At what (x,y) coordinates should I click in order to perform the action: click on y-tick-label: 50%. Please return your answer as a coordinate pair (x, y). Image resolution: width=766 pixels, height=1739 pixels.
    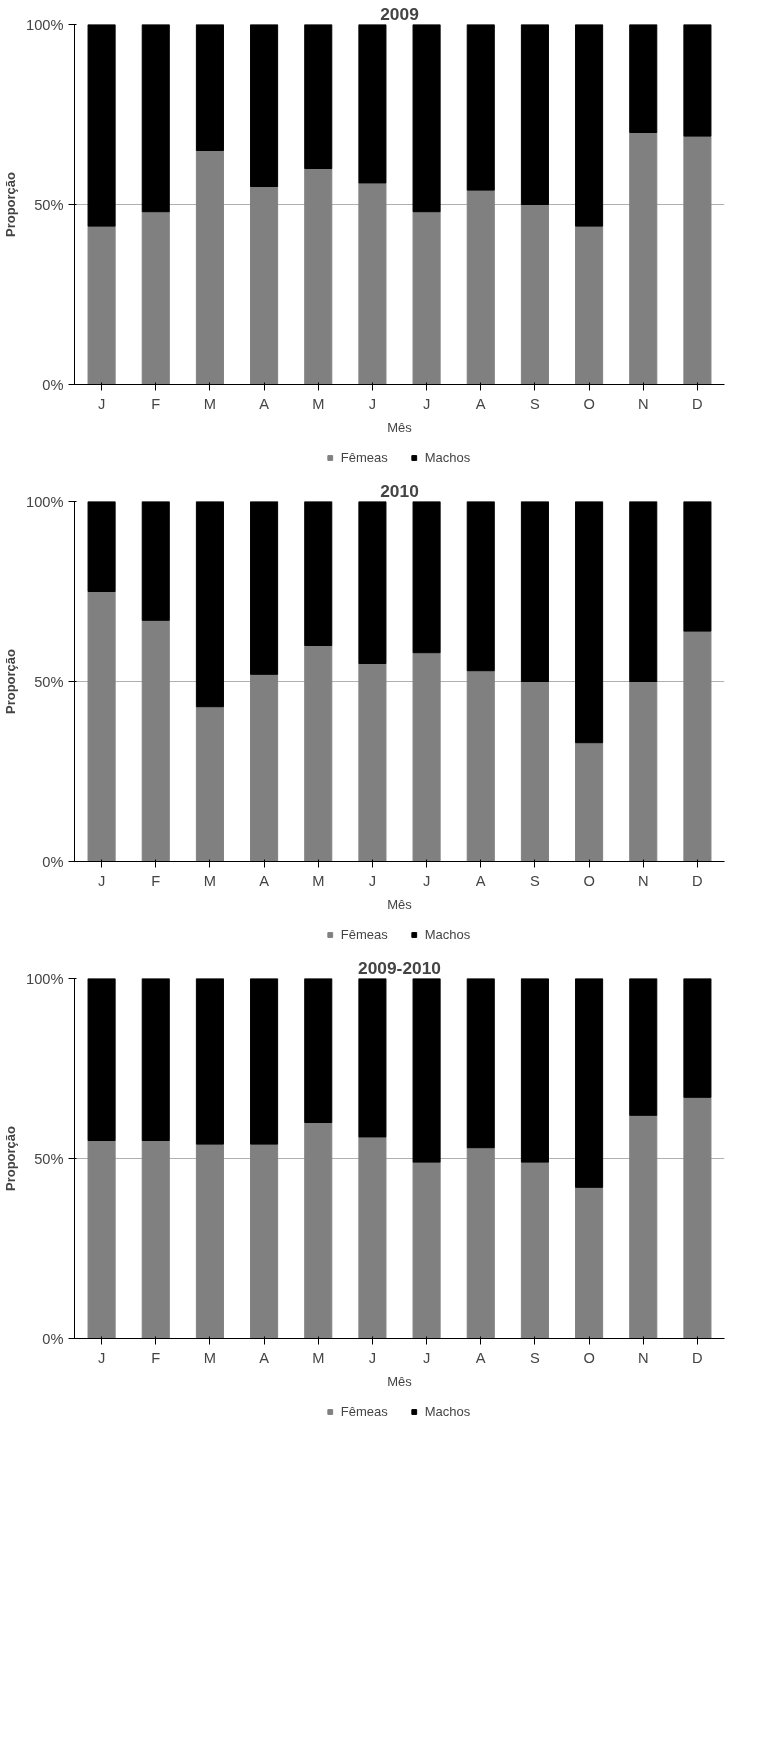
    Looking at the image, I should click on (49, 681).